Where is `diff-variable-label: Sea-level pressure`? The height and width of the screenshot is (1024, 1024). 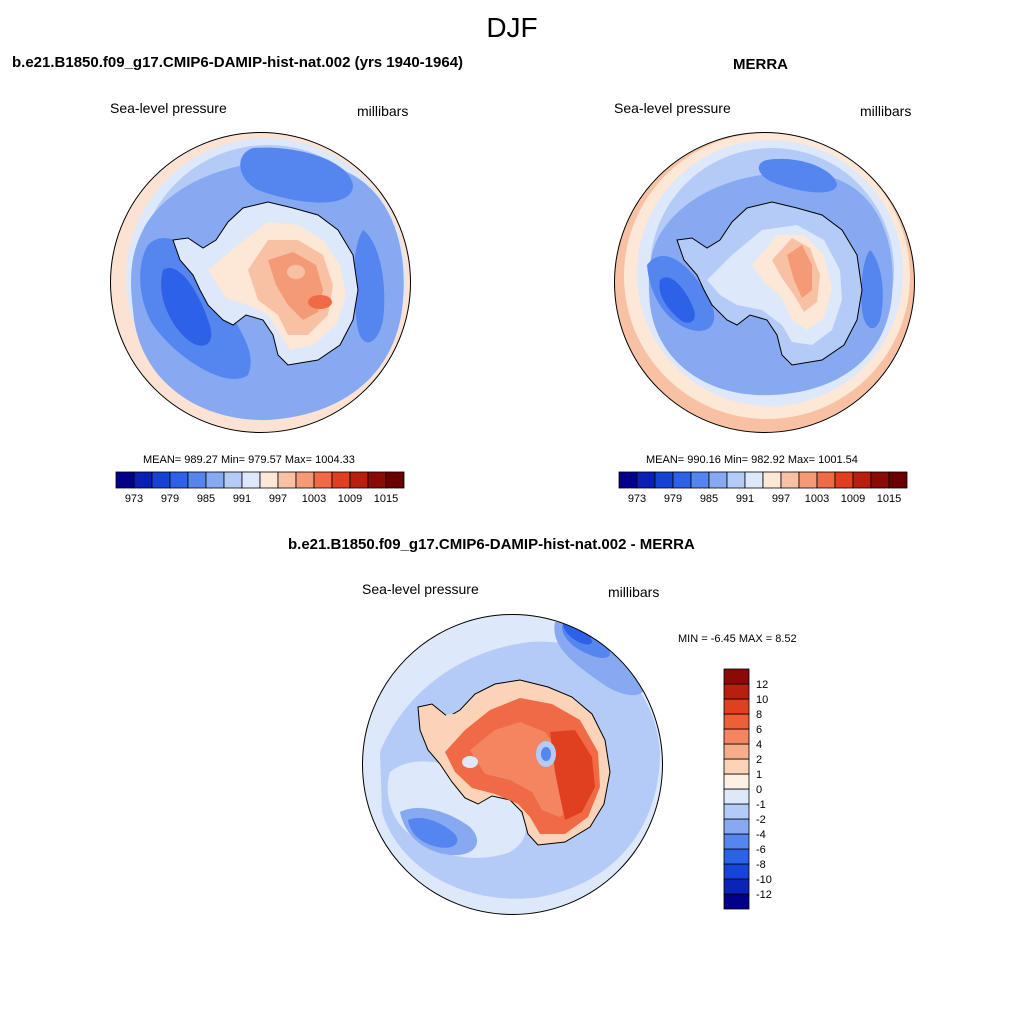 diff-variable-label: Sea-level pressure is located at coordinates (420, 589).